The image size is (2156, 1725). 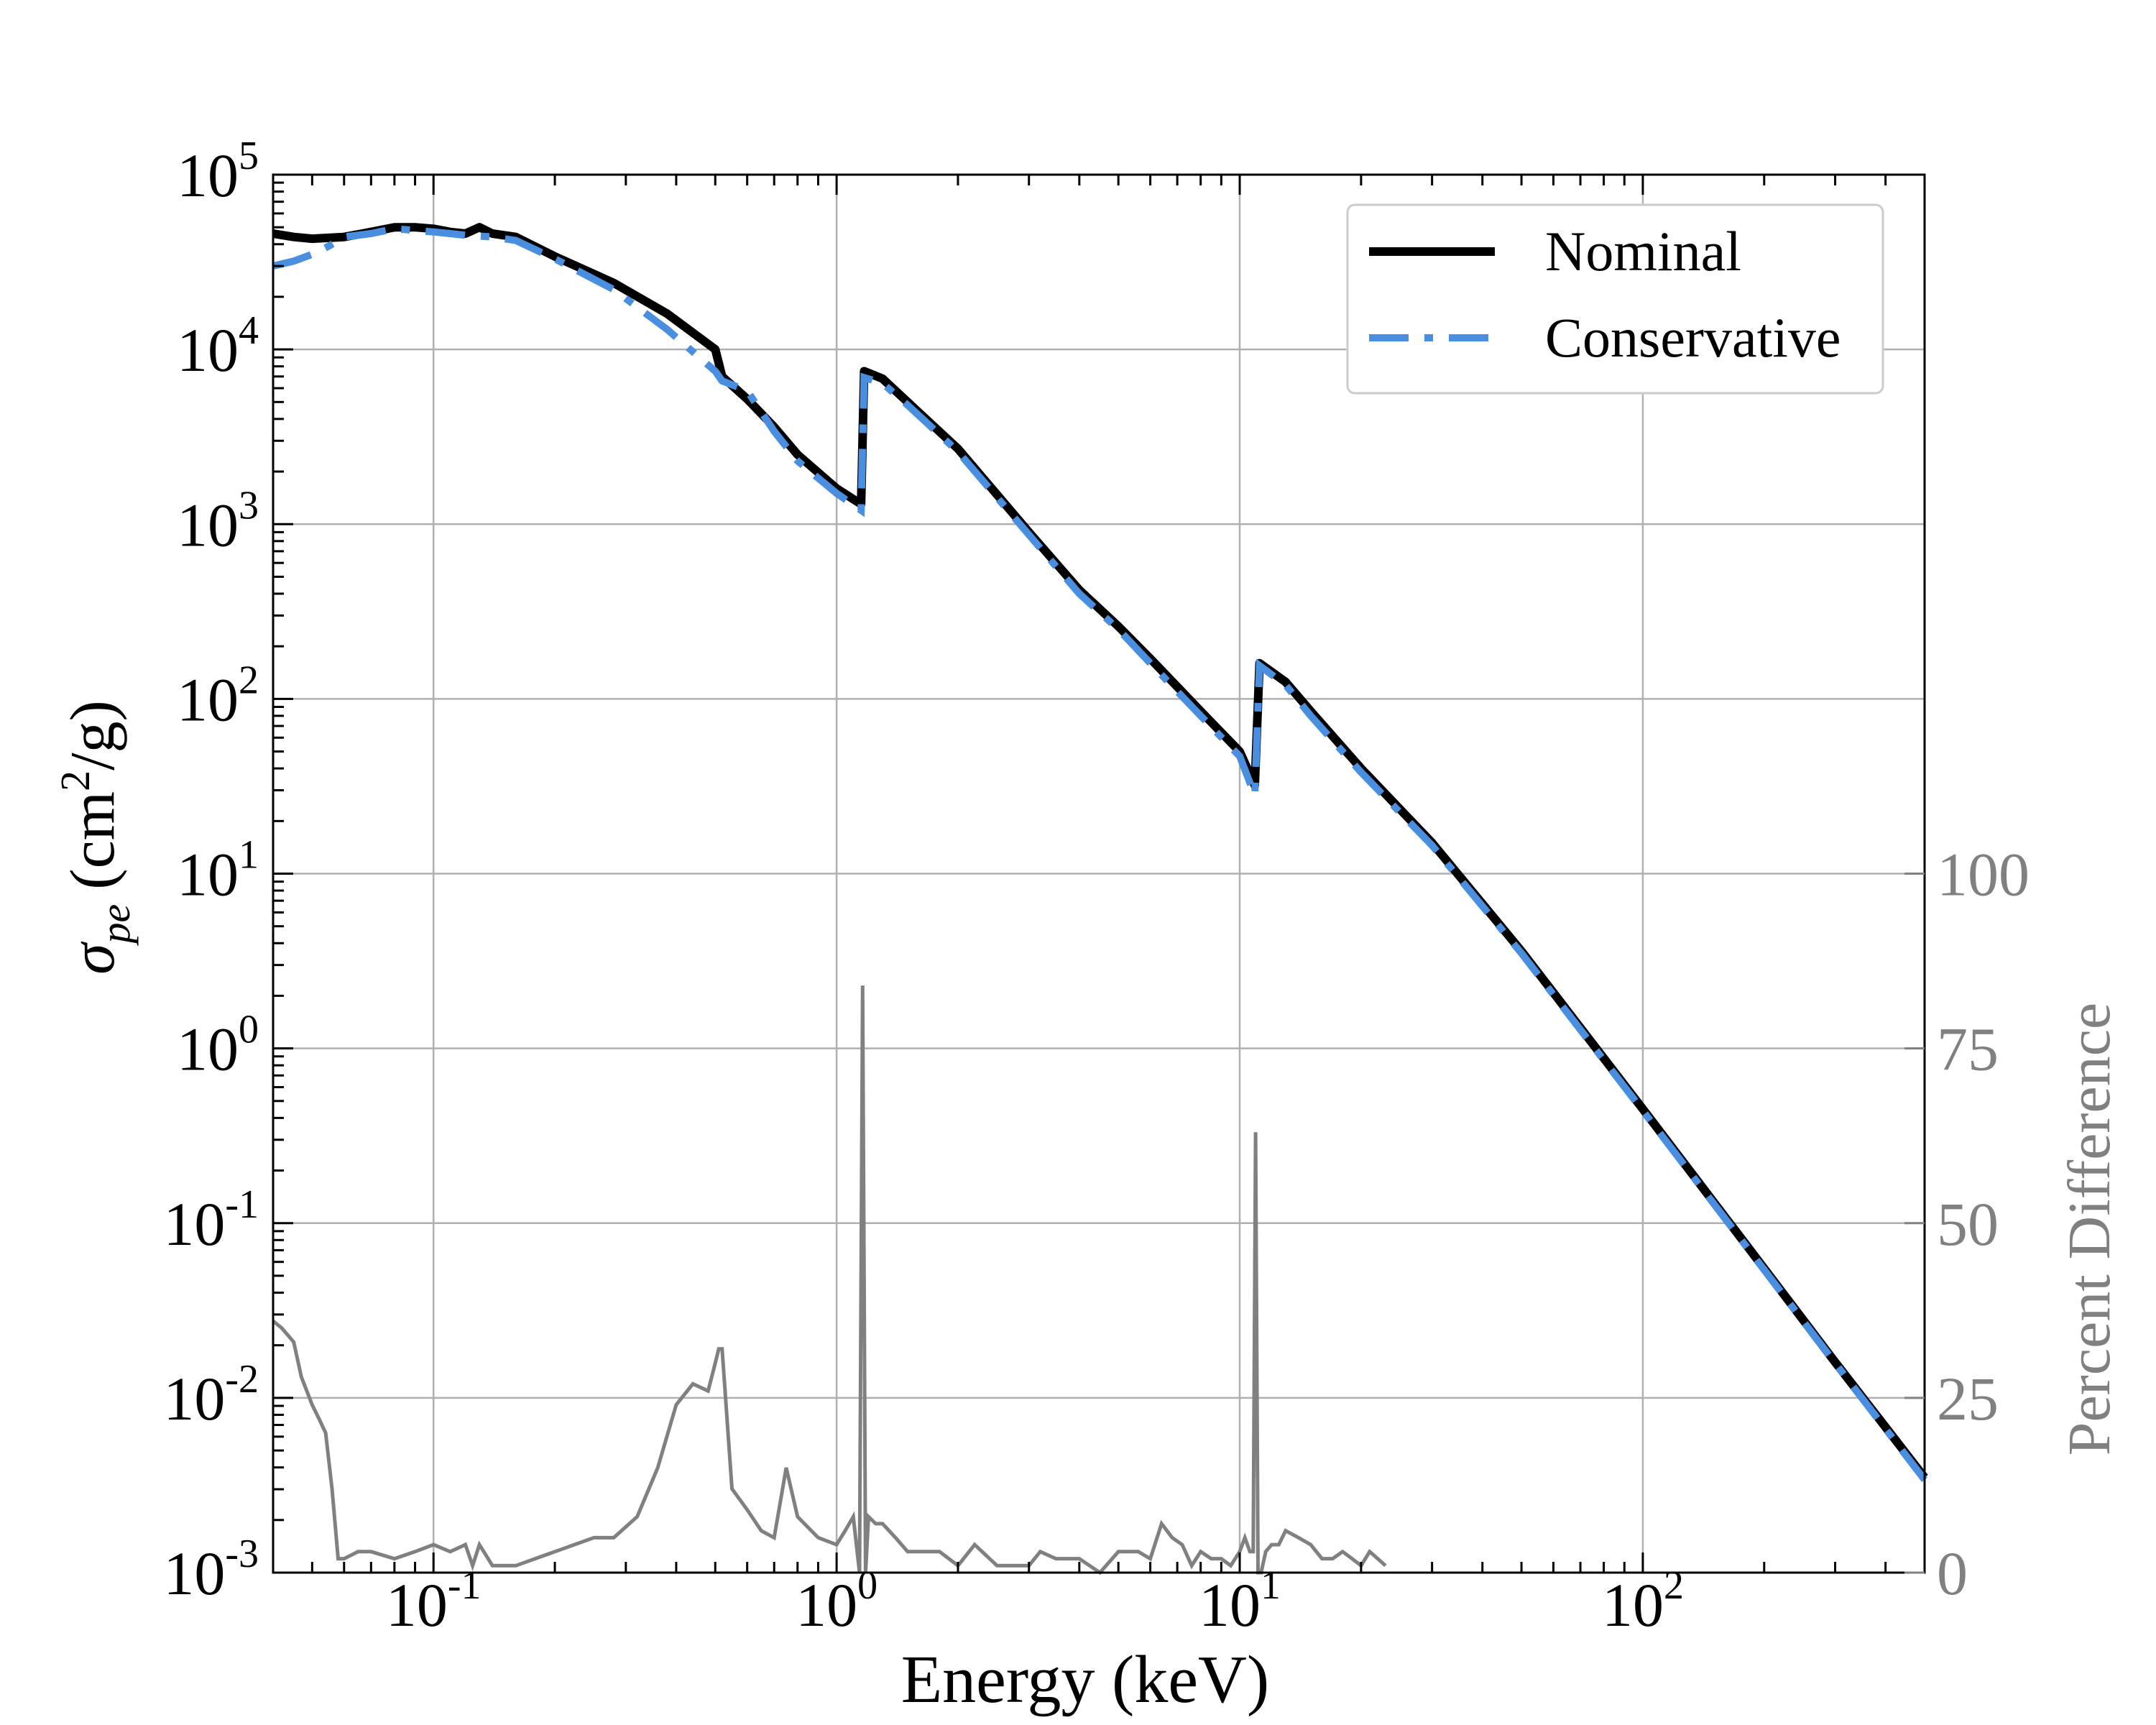 I want to click on y-axis-title: σpe (cm2/g), so click(x=96, y=837).